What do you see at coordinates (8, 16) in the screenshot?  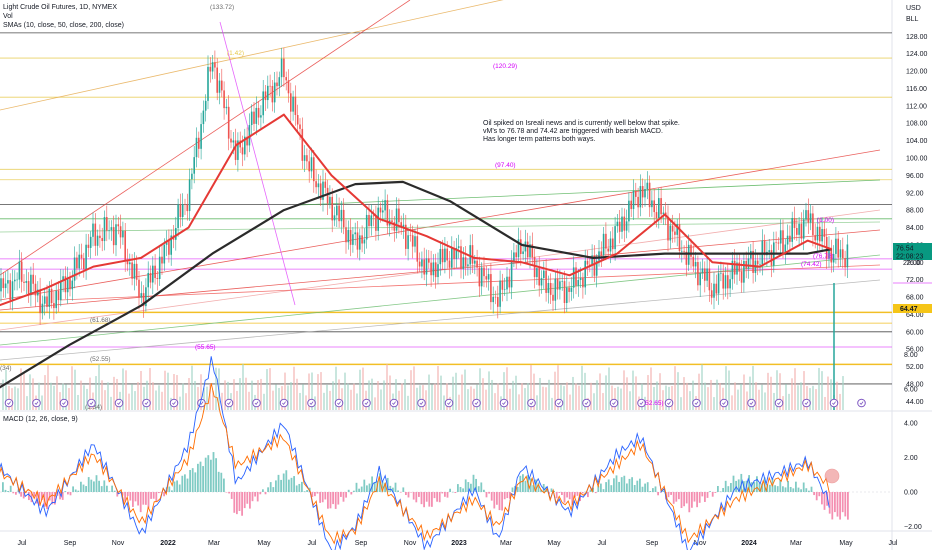 I see `legend-vol: Vol` at bounding box center [8, 16].